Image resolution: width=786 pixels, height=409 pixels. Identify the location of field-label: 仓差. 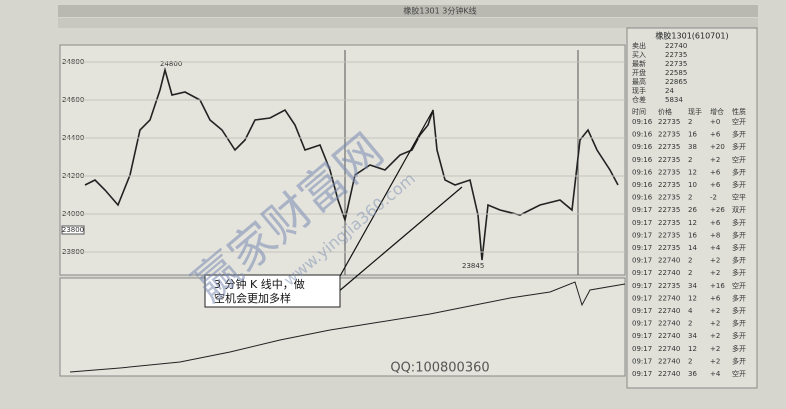
(639, 99).